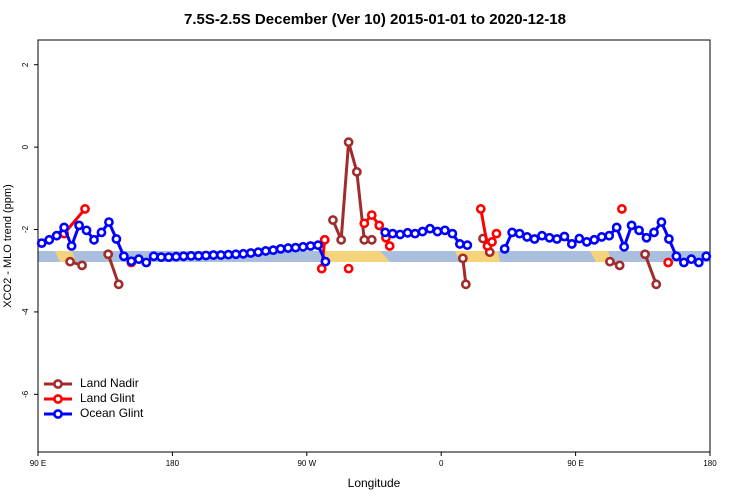 The width and height of the screenshot is (750, 500). Describe the element at coordinates (25, 64) in the screenshot. I see `y-tick-label: 2` at that location.